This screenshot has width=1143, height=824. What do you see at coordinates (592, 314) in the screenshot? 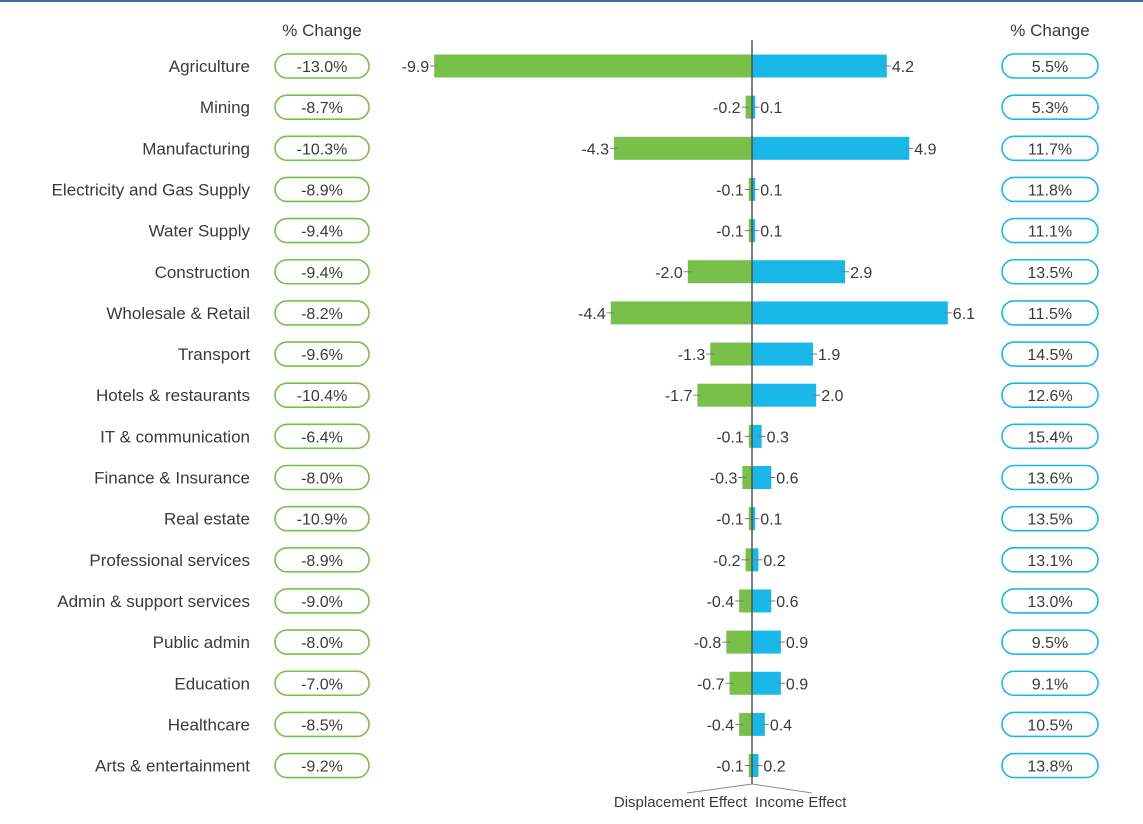
I see `displacement-value-label: -4.4` at bounding box center [592, 314].